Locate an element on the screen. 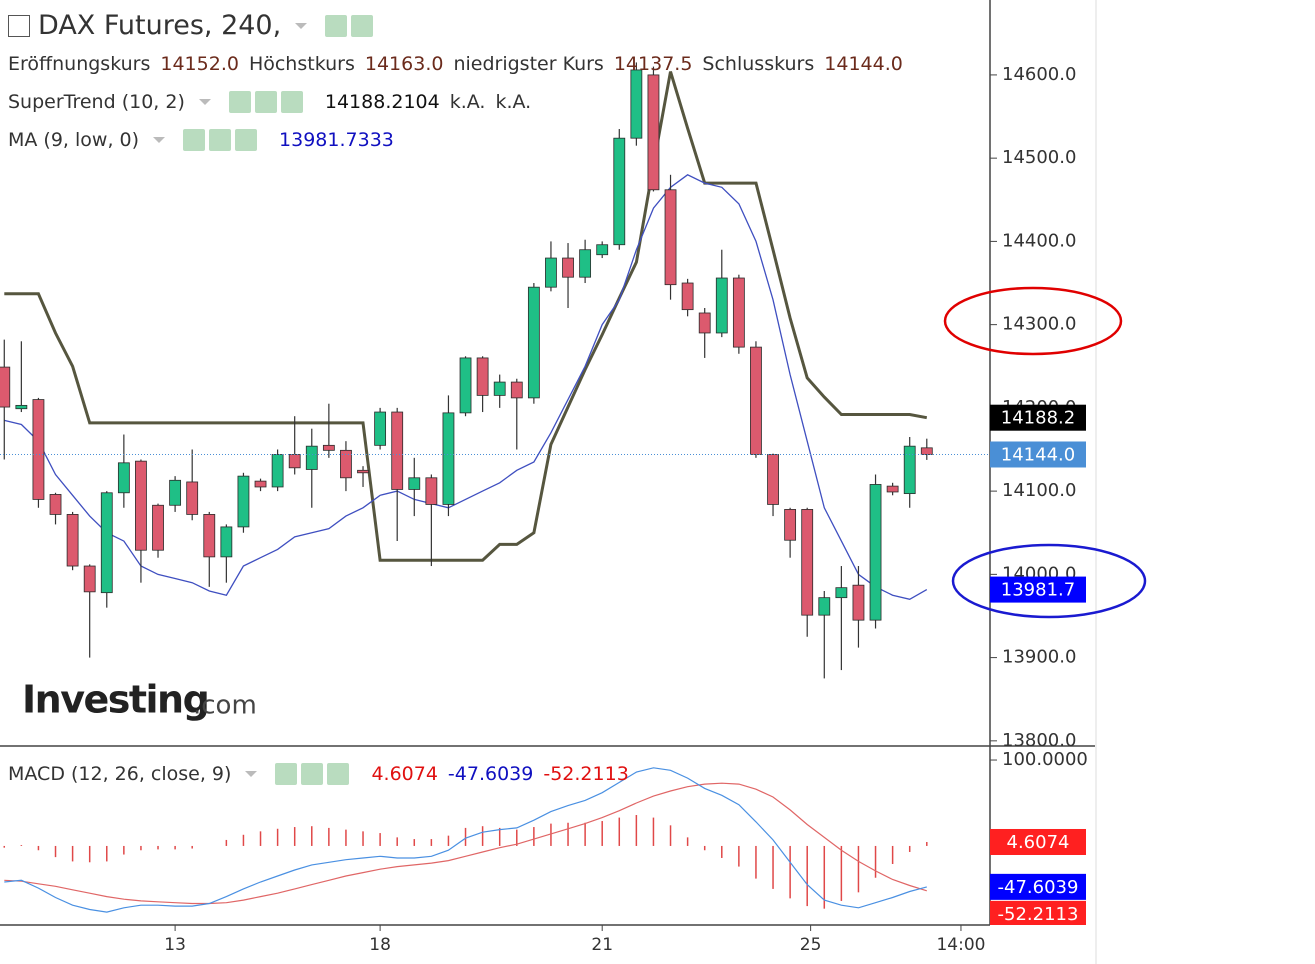 The width and height of the screenshot is (1315, 964). blue-ellipse is located at coordinates (1049, 581).